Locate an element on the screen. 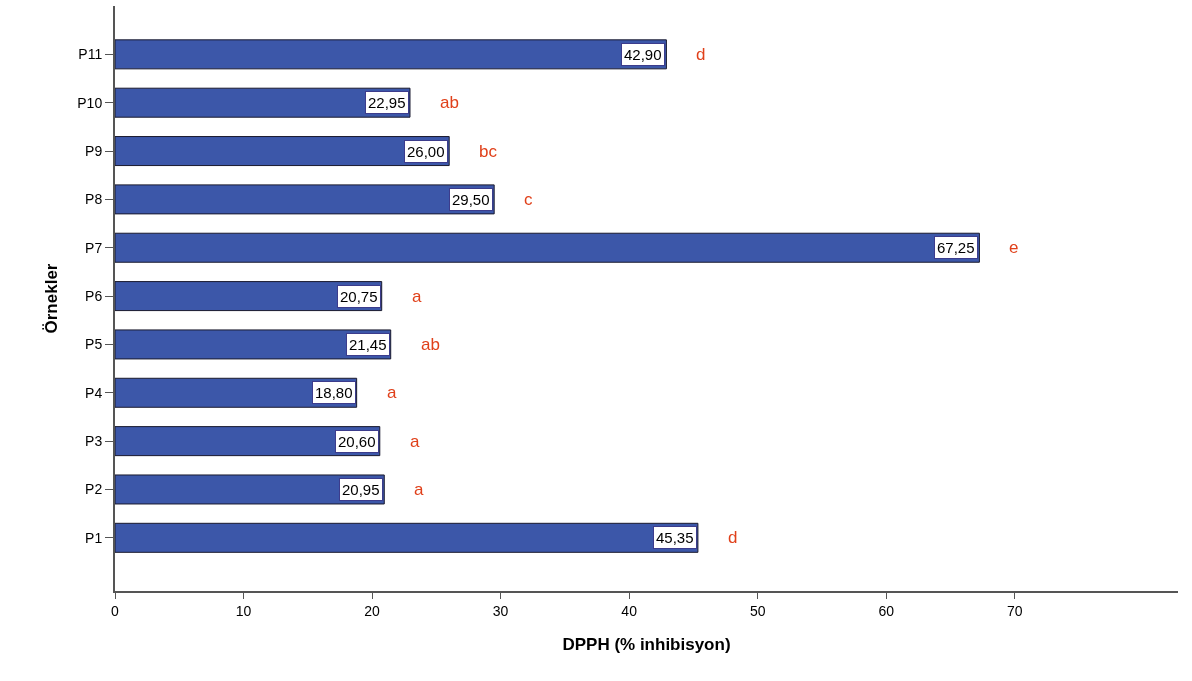 This screenshot has height=681, width=1192. data-label: 20,75 is located at coordinates (359, 296).